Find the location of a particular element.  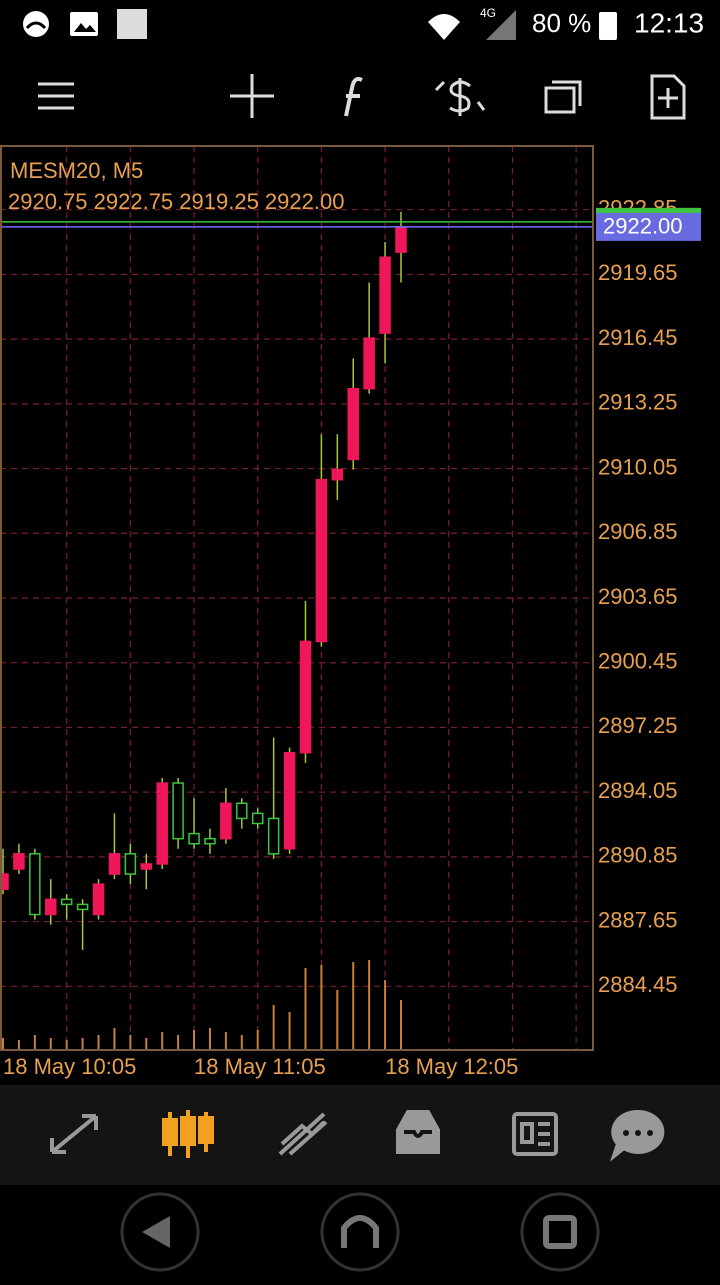

home-button is located at coordinates (360, 1232).